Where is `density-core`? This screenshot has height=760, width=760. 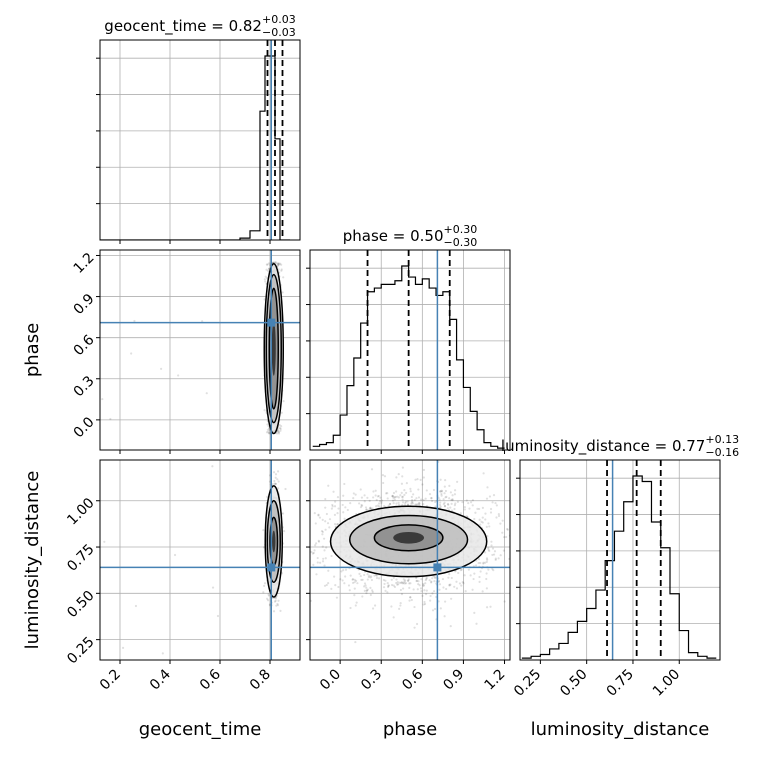
density-core is located at coordinates (273, 348).